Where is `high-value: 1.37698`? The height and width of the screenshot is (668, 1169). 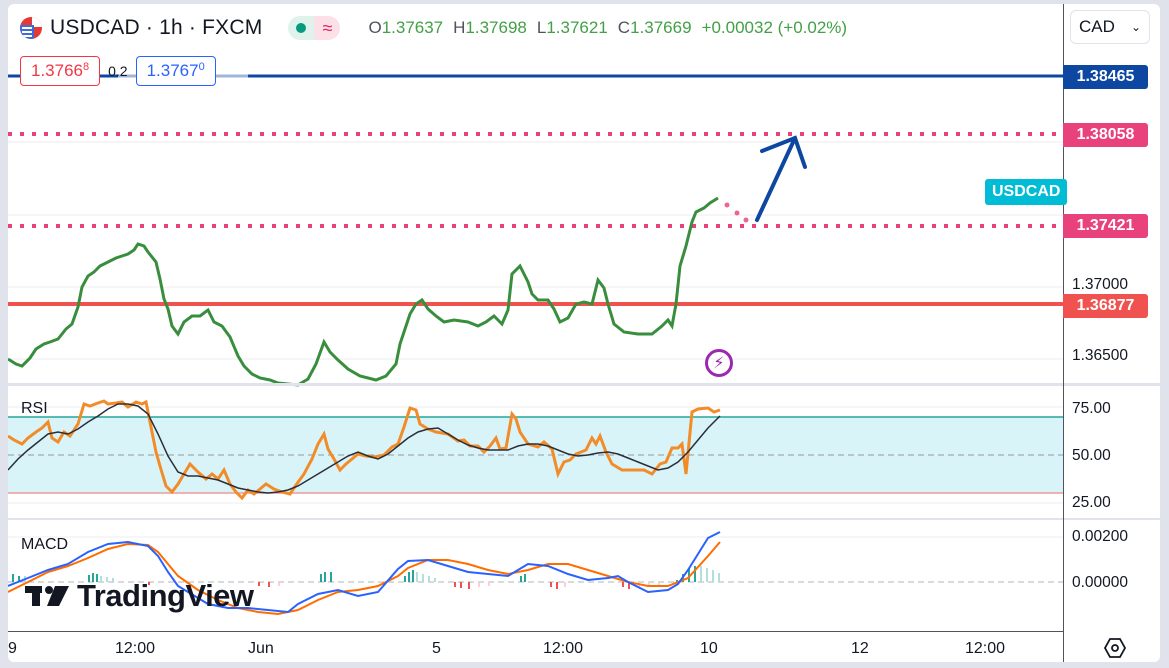
high-value: 1.37698 is located at coordinates (496, 27).